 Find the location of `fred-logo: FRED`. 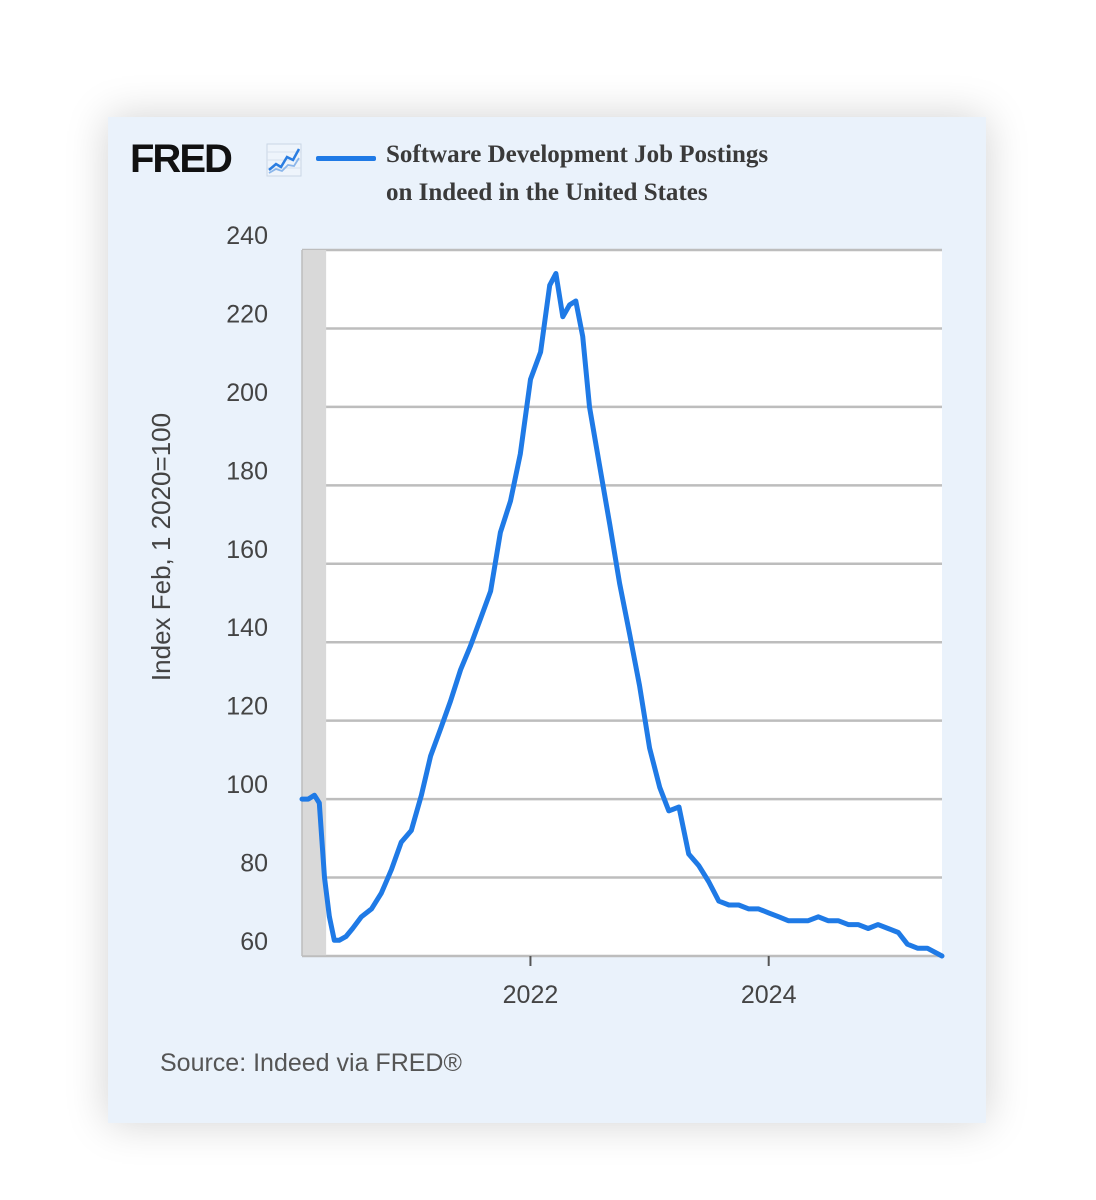

fred-logo: FRED is located at coordinates (181, 159).